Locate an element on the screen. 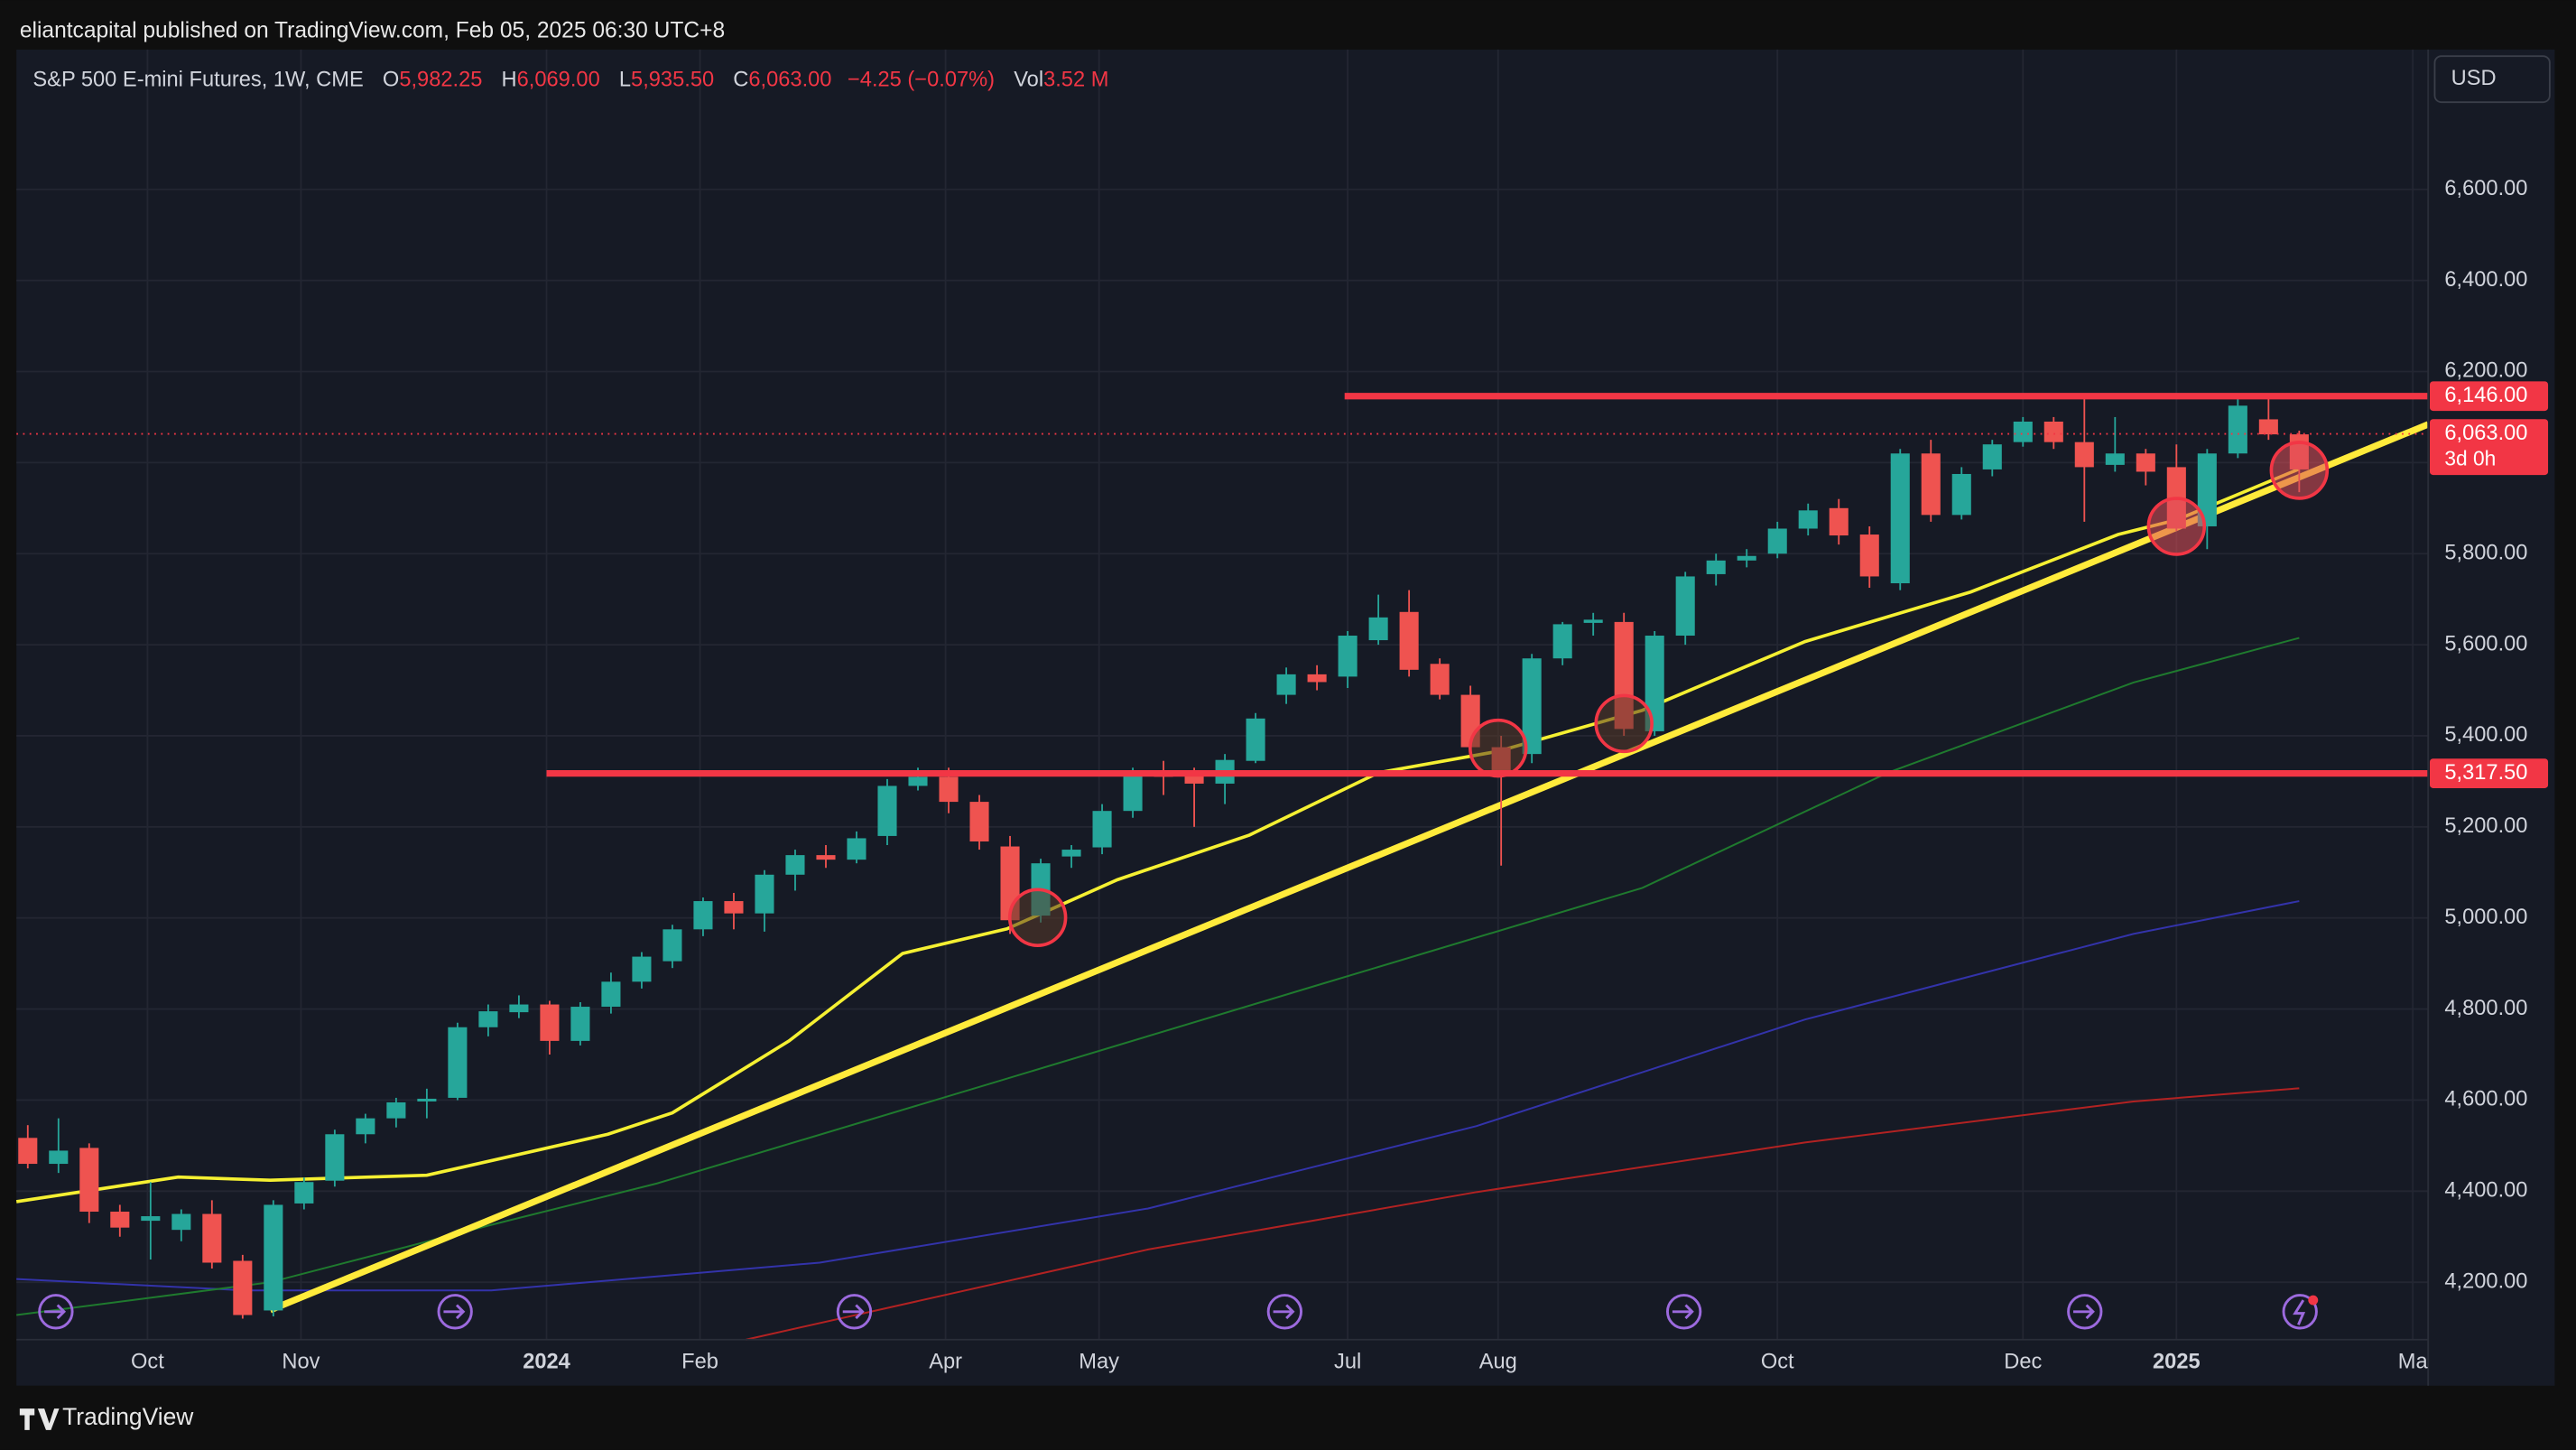  x-tick-label: Nov is located at coordinates (301, 1361).